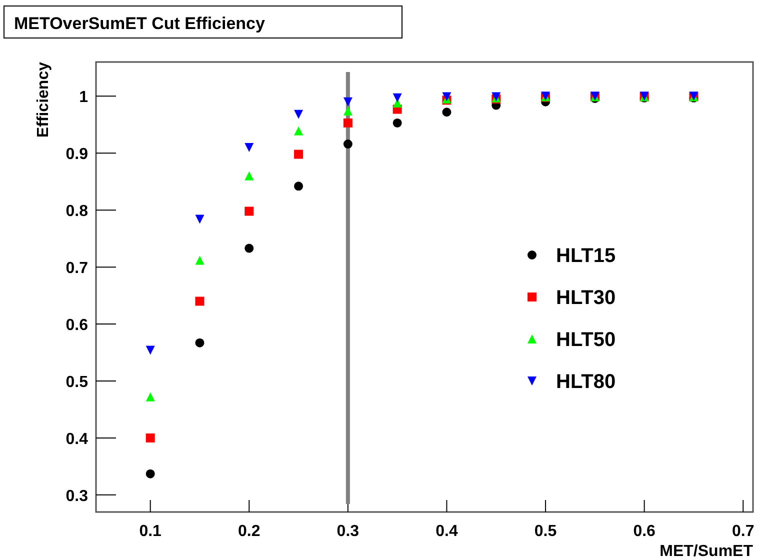  What do you see at coordinates (140, 23) in the screenshot?
I see `chart-title: METOverSumET Cut Efficiency` at bounding box center [140, 23].